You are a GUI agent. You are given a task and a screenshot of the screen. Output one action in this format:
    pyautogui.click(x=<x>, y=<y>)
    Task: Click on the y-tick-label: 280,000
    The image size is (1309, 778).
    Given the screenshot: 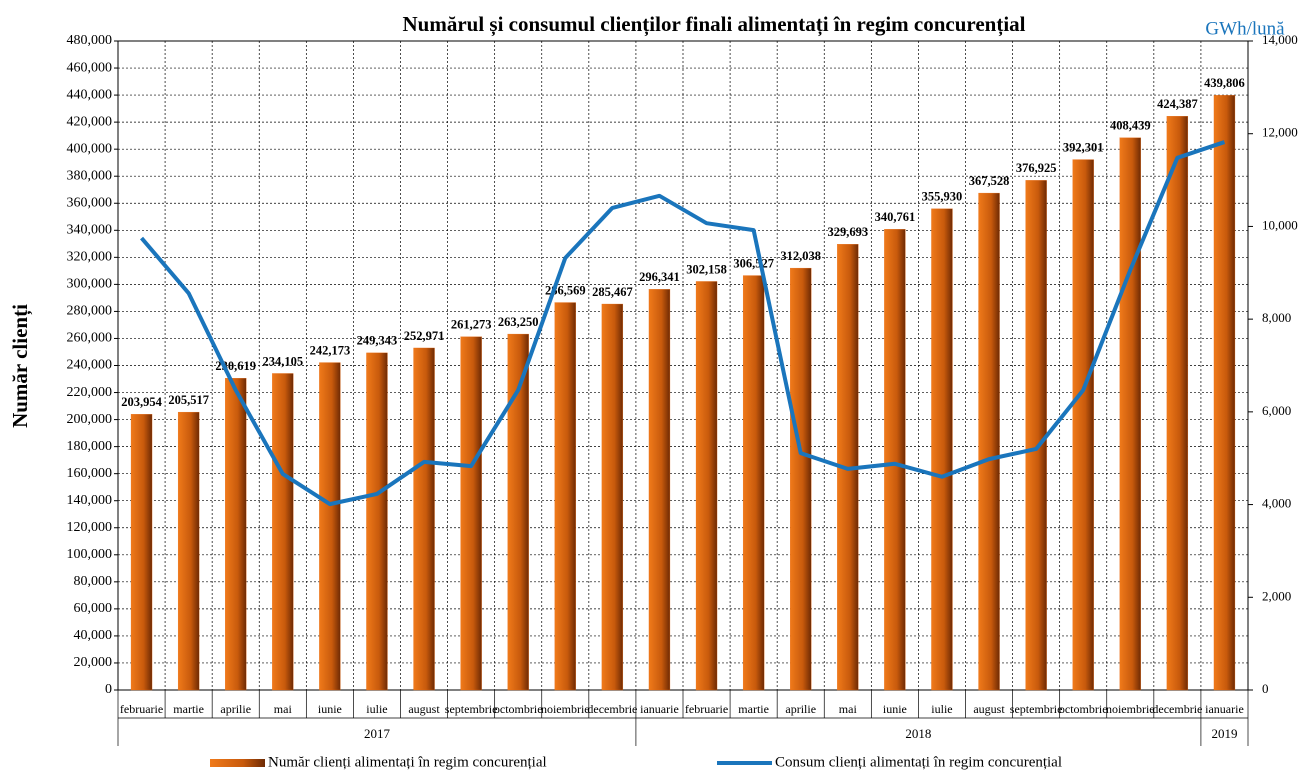 What is the action you would take?
    pyautogui.click(x=90, y=311)
    